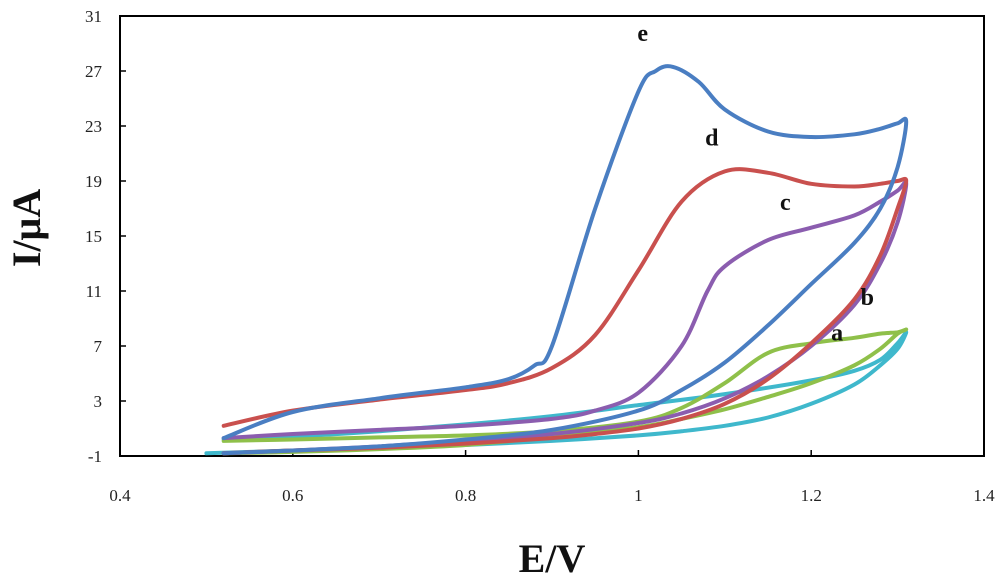 Image resolution: width=1000 pixels, height=578 pixels. Describe the element at coordinates (811, 495) in the screenshot. I see `x-tick-label: 1.2` at that location.